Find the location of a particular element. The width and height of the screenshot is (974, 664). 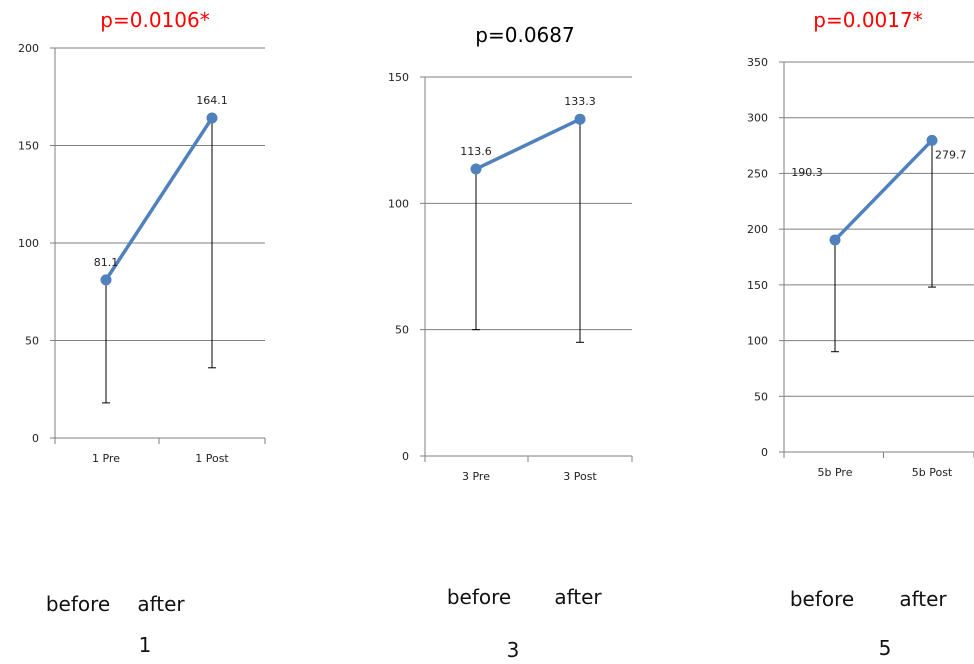

data-label: 81.1 is located at coordinates (106, 262).